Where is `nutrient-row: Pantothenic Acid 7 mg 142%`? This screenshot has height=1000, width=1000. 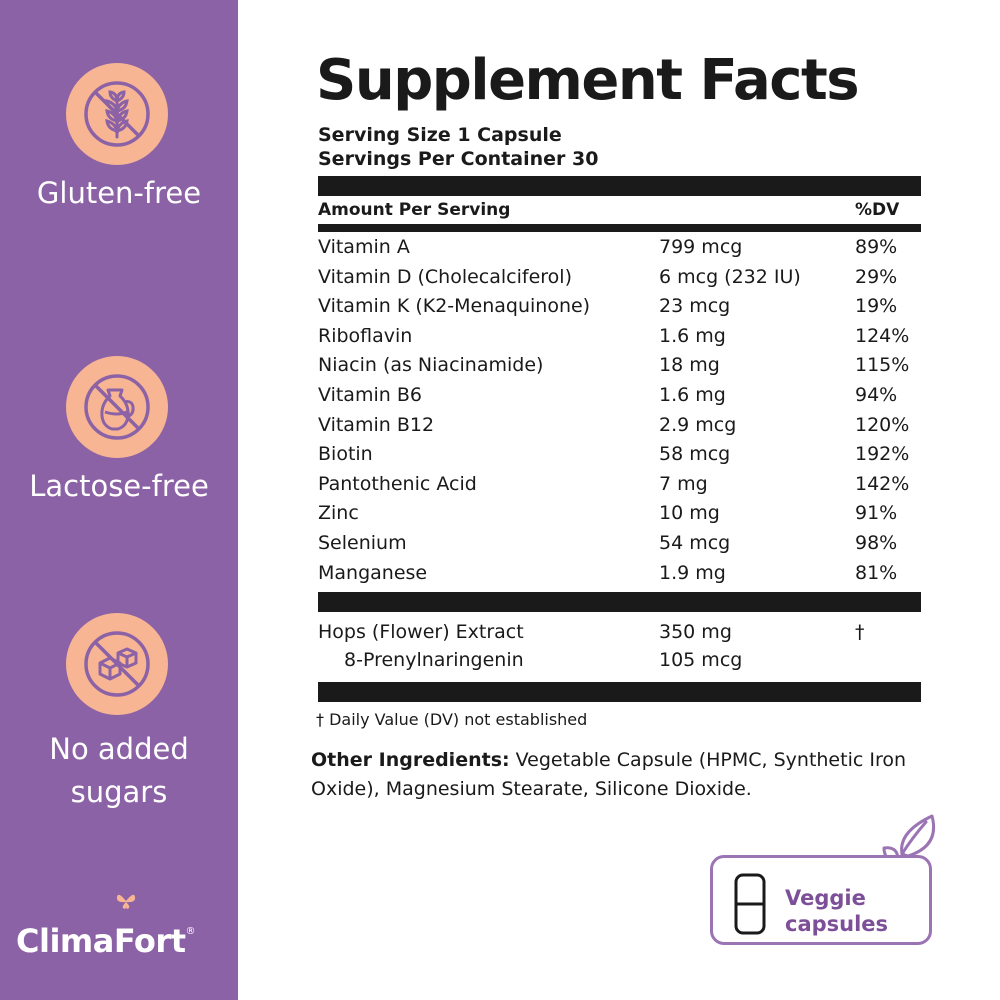 nutrient-row: Pantothenic Acid 7 mg 142% is located at coordinates (619, 484).